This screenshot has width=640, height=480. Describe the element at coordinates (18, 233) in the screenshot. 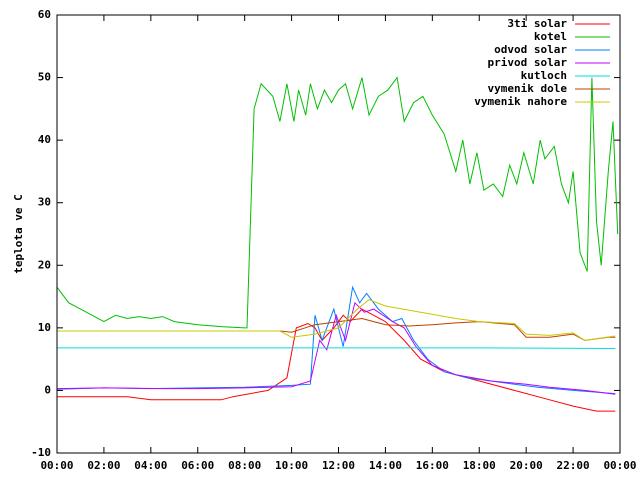

I see `y-axis-label: teplota ve C` at that location.